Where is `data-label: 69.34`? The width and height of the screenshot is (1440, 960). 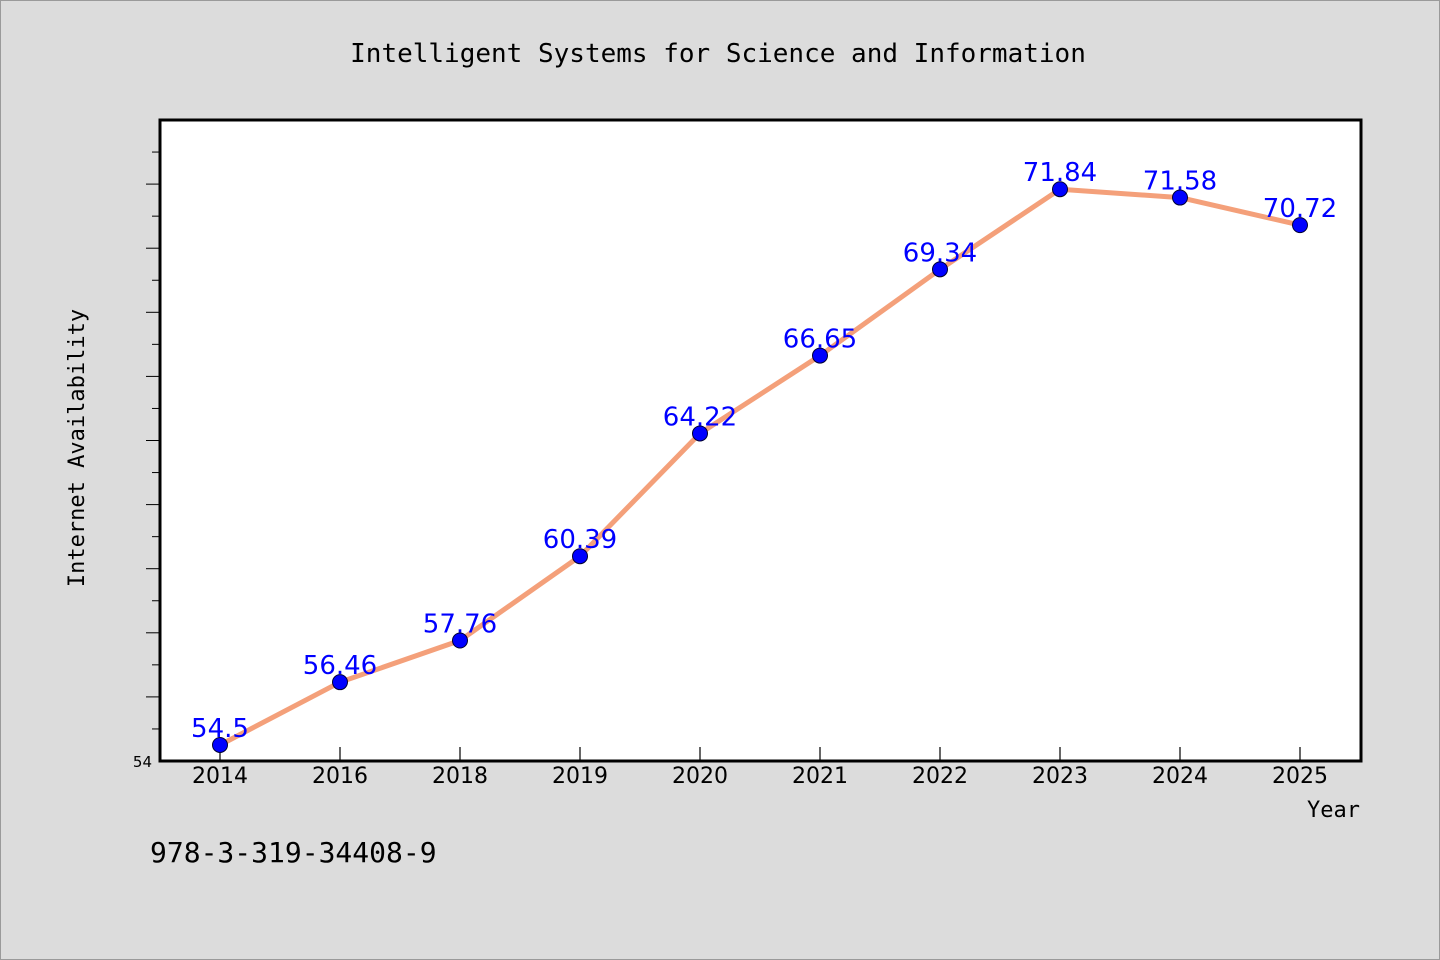
data-label: 69.34 is located at coordinates (940, 253).